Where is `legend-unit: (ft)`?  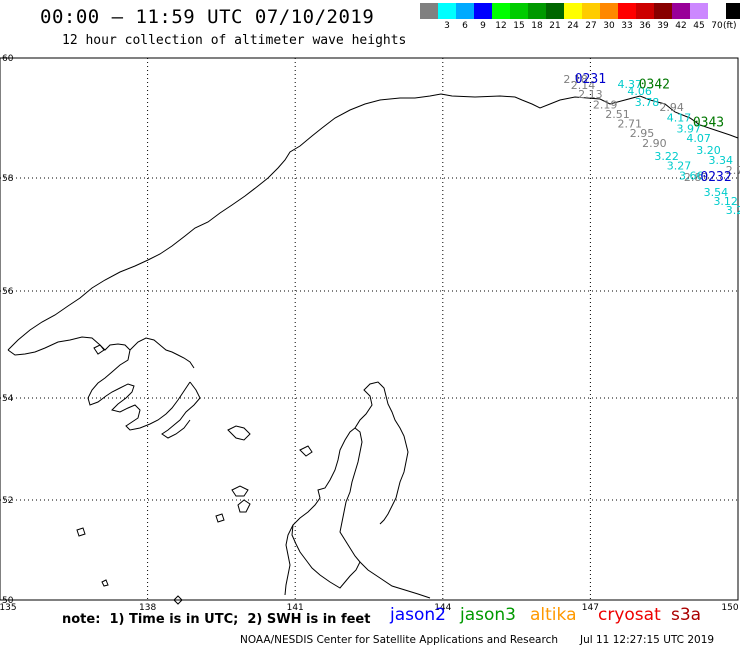
legend-unit: (ft) is located at coordinates (730, 26).